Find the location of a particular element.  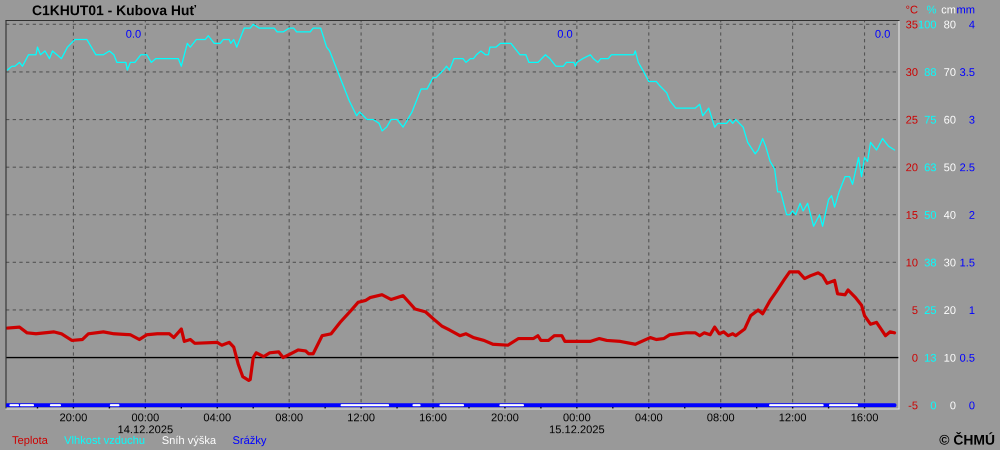

y2-tick-label: 75 is located at coordinates (930, 120).